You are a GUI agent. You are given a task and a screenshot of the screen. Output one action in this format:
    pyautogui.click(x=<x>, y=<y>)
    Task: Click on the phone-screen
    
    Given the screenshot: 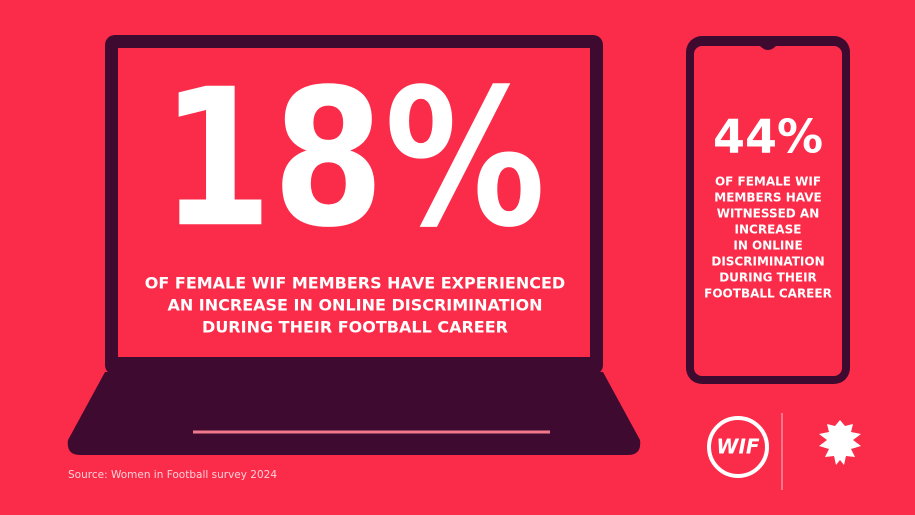 What is the action you would take?
    pyautogui.click(x=768, y=211)
    